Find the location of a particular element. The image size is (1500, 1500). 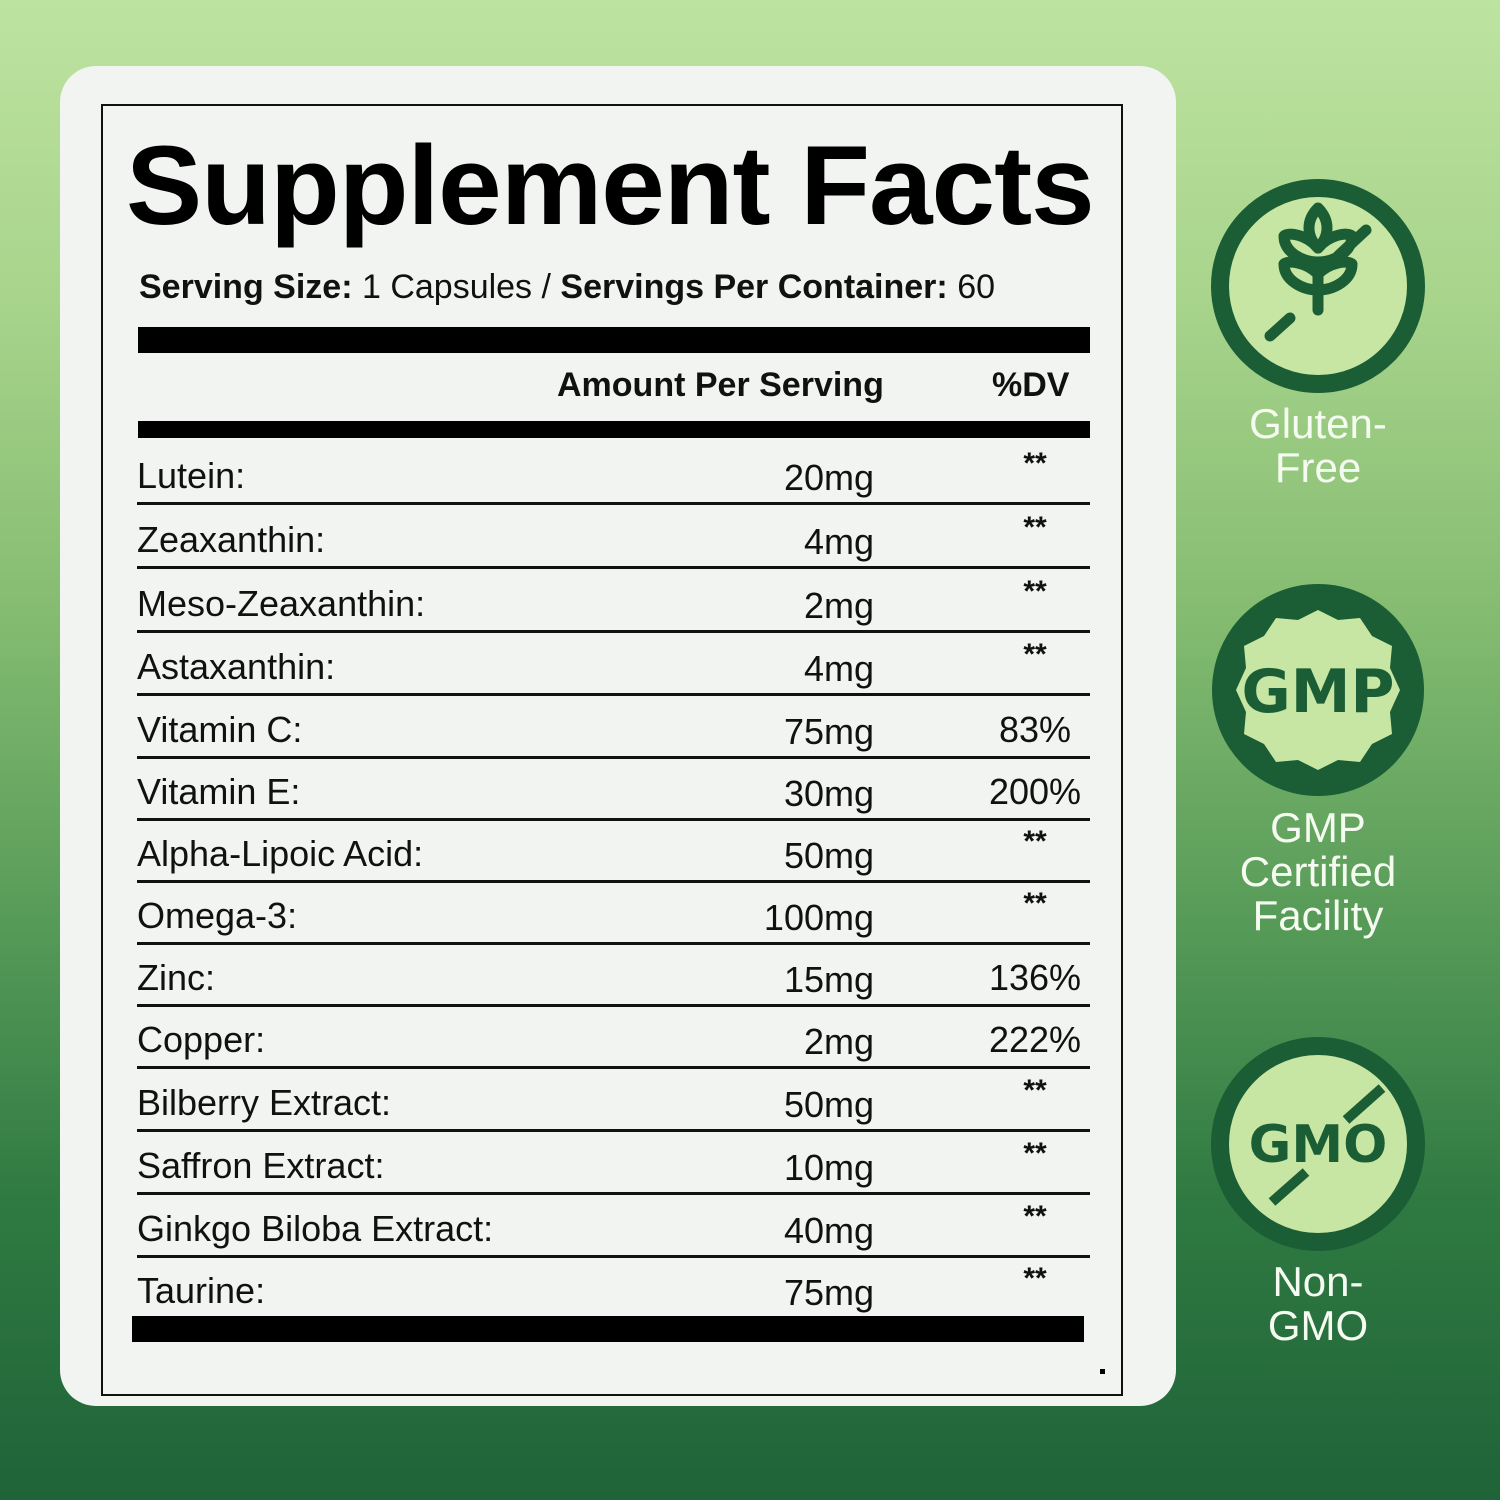

nutrient-dv: 136% is located at coordinates (1035, 977).